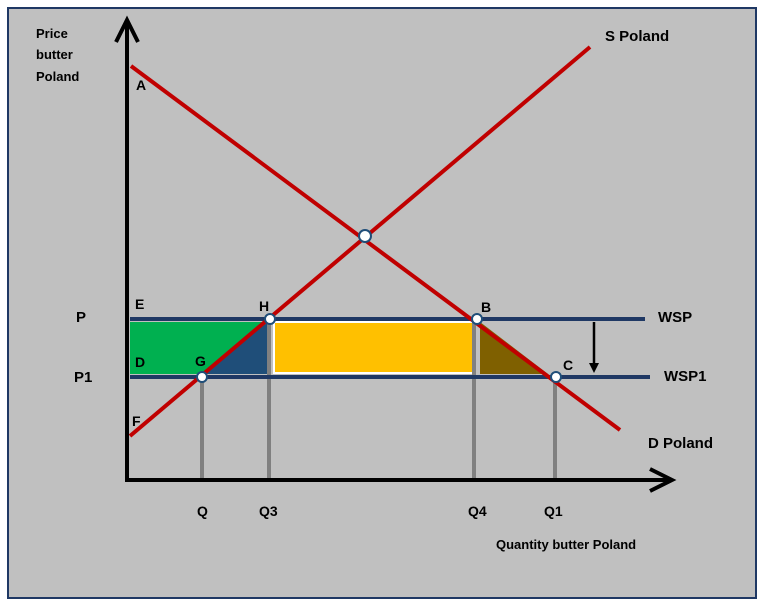 The image size is (766, 604). Describe the element at coordinates (663, 480) in the screenshot. I see `x-axis-arrowhead` at that location.